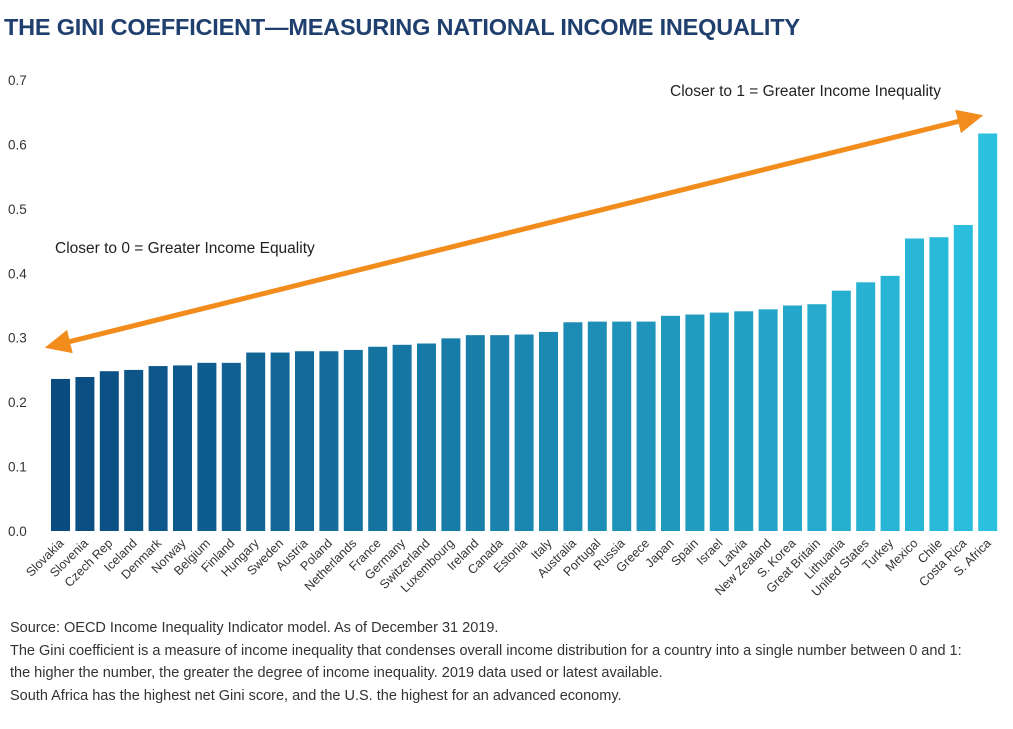 The height and width of the screenshot is (729, 1013). I want to click on x-tick-label: Japan, so click(660, 553).